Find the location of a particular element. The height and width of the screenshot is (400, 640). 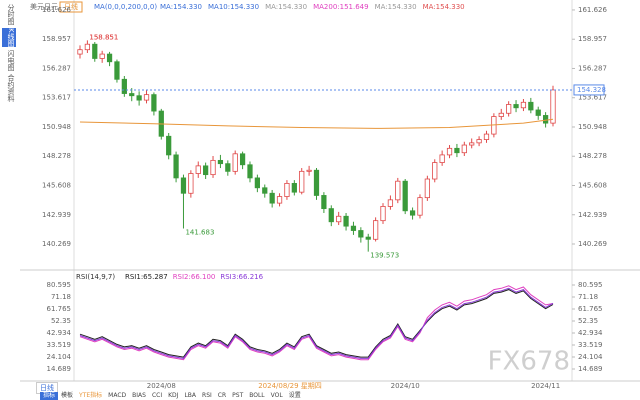

ma-line is located at coordinates (316, 123).